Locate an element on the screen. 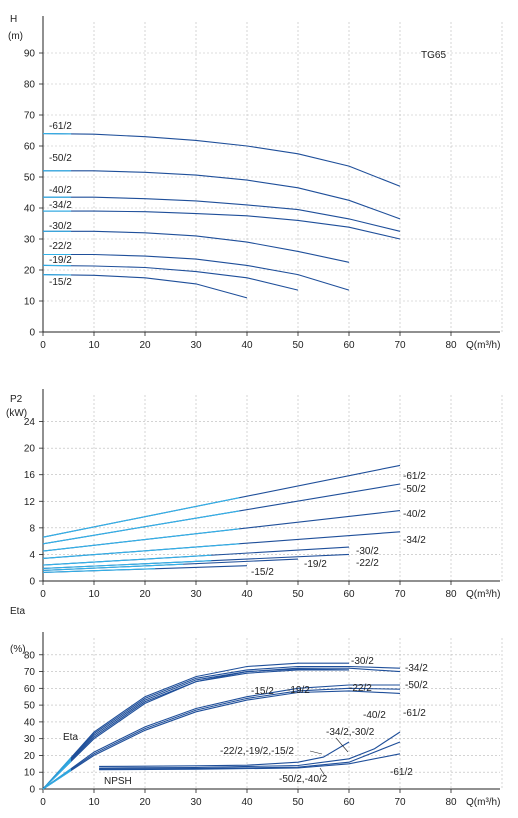  series-label: -22/2,-19/2,-15/2 is located at coordinates (257, 751).